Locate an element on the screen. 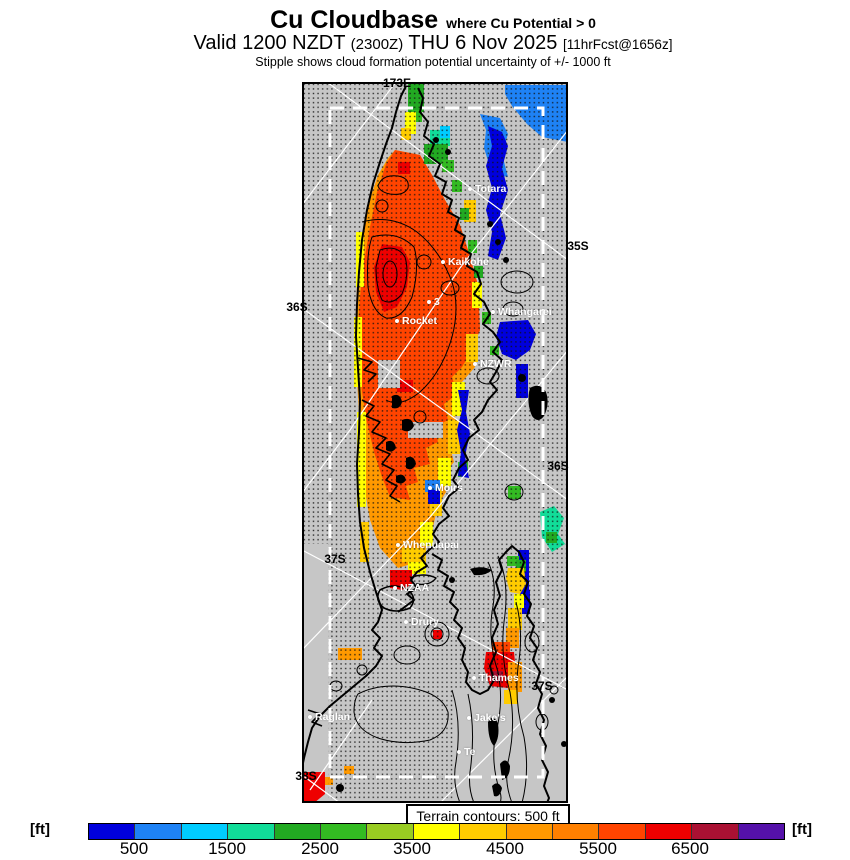 The image size is (850, 860). colorbar-tick: 4500 is located at coordinates (505, 848).